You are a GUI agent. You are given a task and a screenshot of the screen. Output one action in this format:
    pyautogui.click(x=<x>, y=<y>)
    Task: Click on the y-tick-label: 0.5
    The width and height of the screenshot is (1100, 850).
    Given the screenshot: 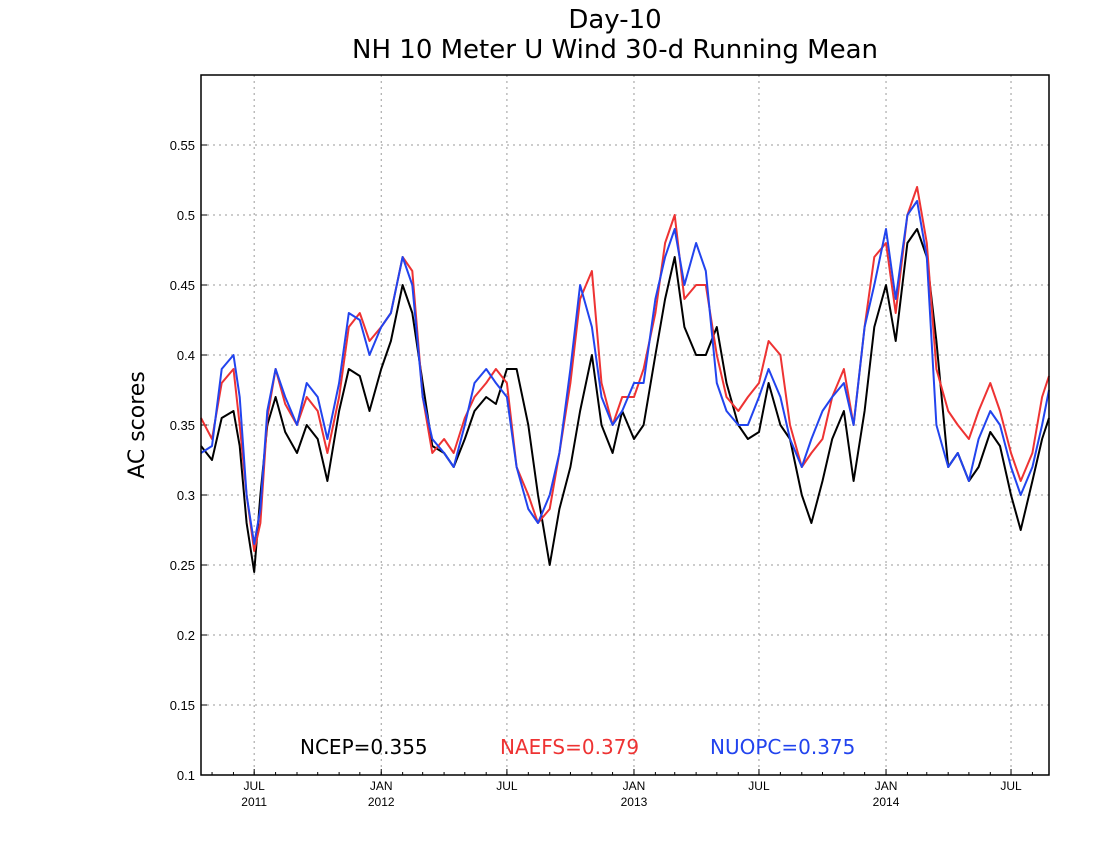 What is the action you would take?
    pyautogui.click(x=186, y=215)
    